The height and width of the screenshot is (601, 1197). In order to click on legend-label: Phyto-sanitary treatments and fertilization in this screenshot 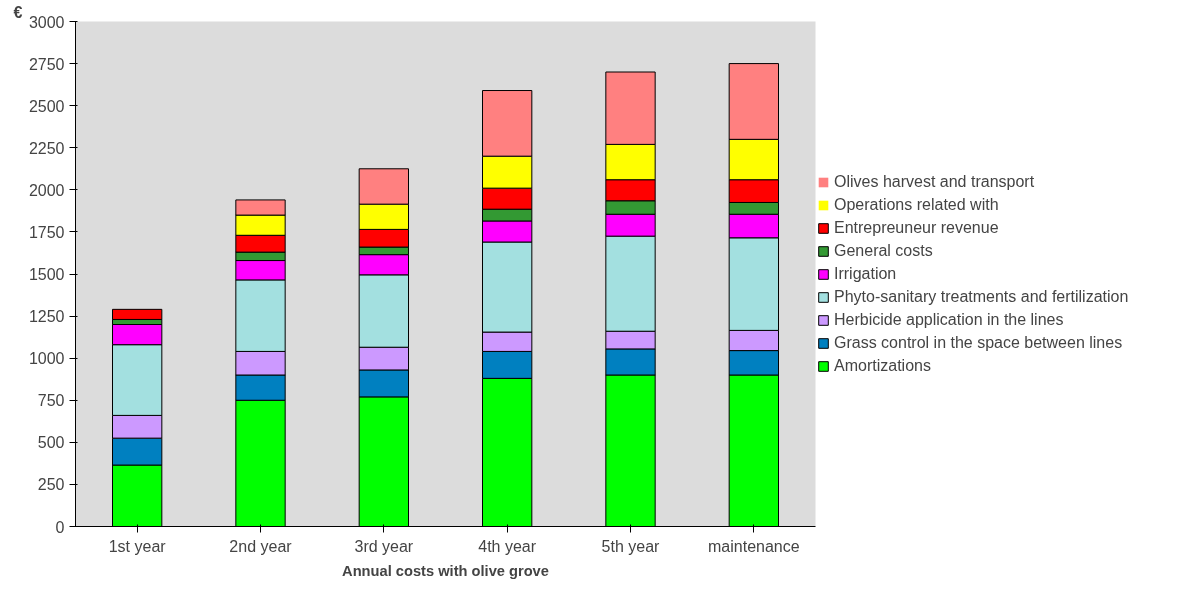, I will do `click(981, 296)`.